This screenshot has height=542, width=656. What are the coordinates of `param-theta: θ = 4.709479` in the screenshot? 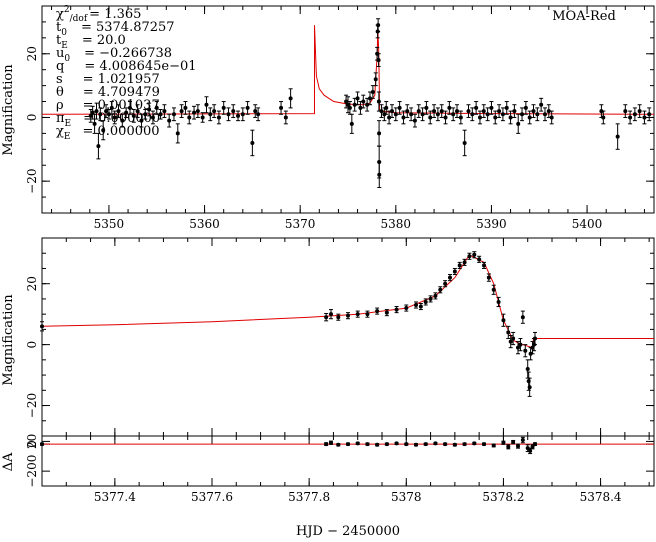 It's located at (108, 92).